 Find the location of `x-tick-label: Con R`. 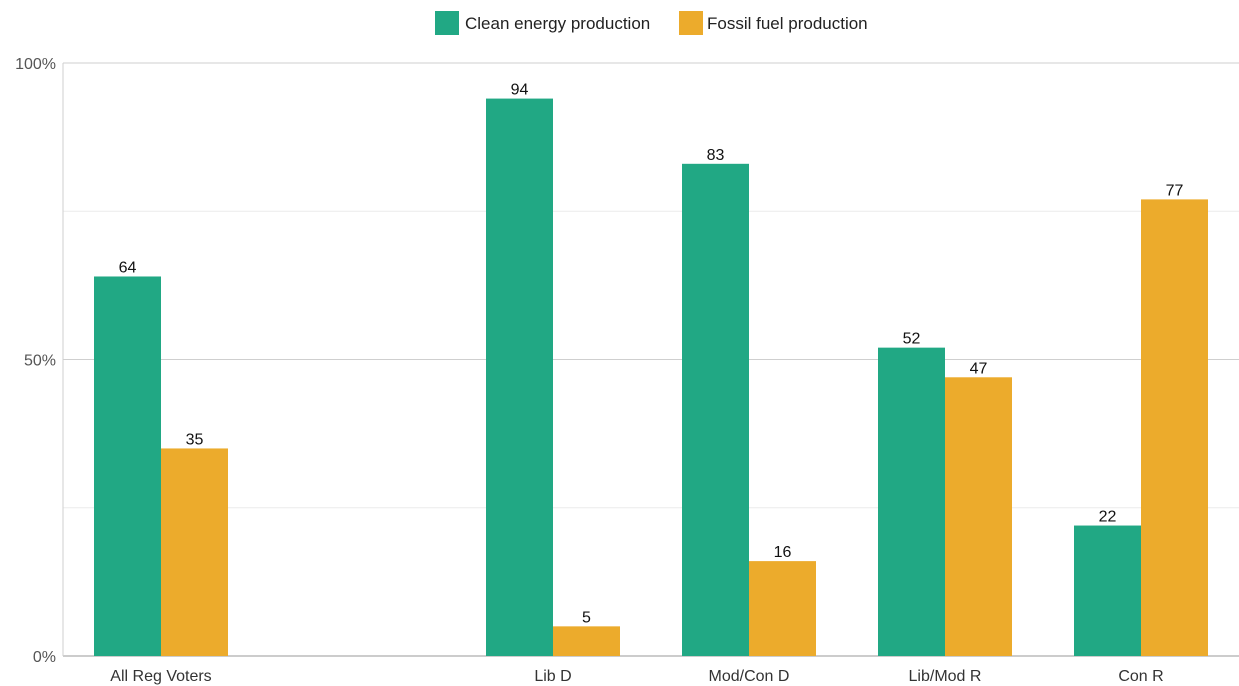

x-tick-label: Con R is located at coordinates (1140, 676).